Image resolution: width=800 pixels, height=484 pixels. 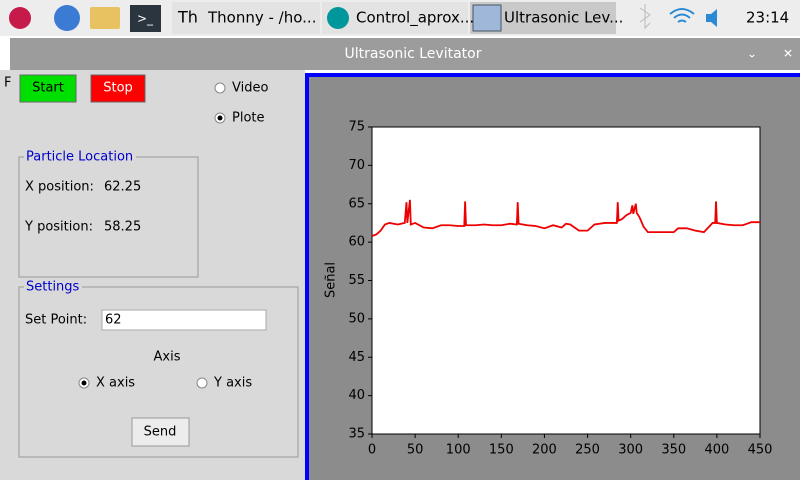 I want to click on bluetooth-icon, so click(x=645, y=17).